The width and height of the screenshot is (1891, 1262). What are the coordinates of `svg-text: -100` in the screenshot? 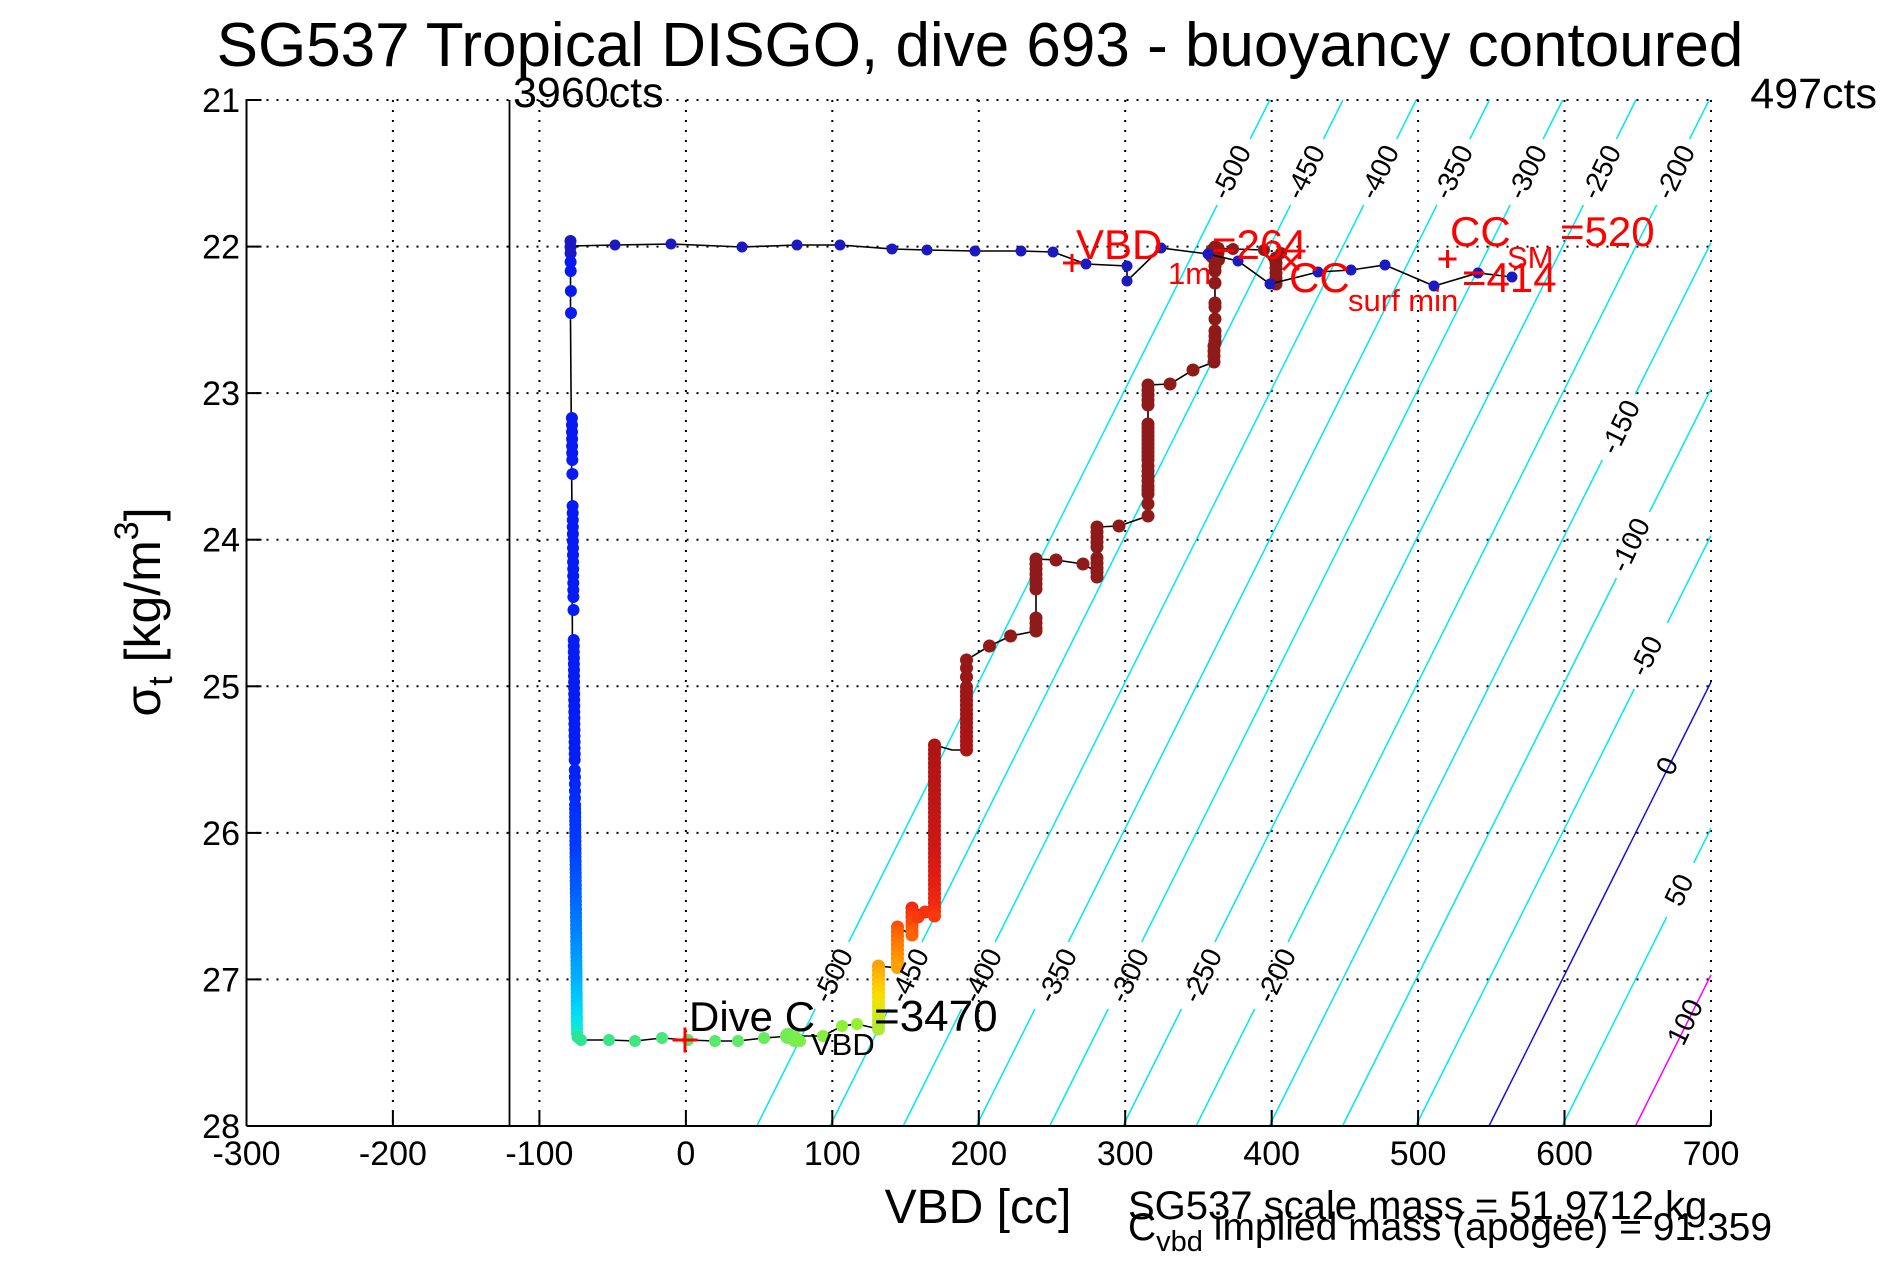 It's located at (539, 1154).